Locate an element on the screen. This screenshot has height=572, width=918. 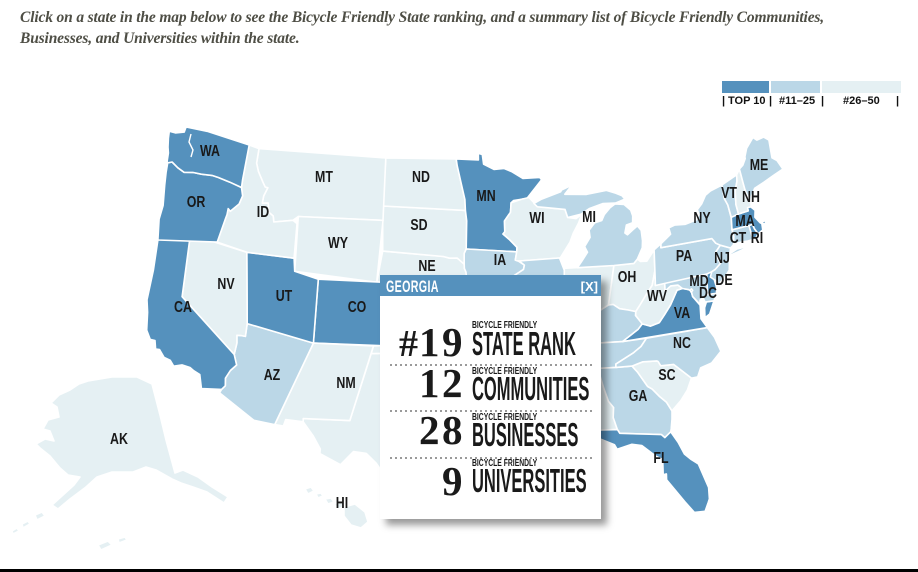
svg-text: AK is located at coordinates (119, 439).